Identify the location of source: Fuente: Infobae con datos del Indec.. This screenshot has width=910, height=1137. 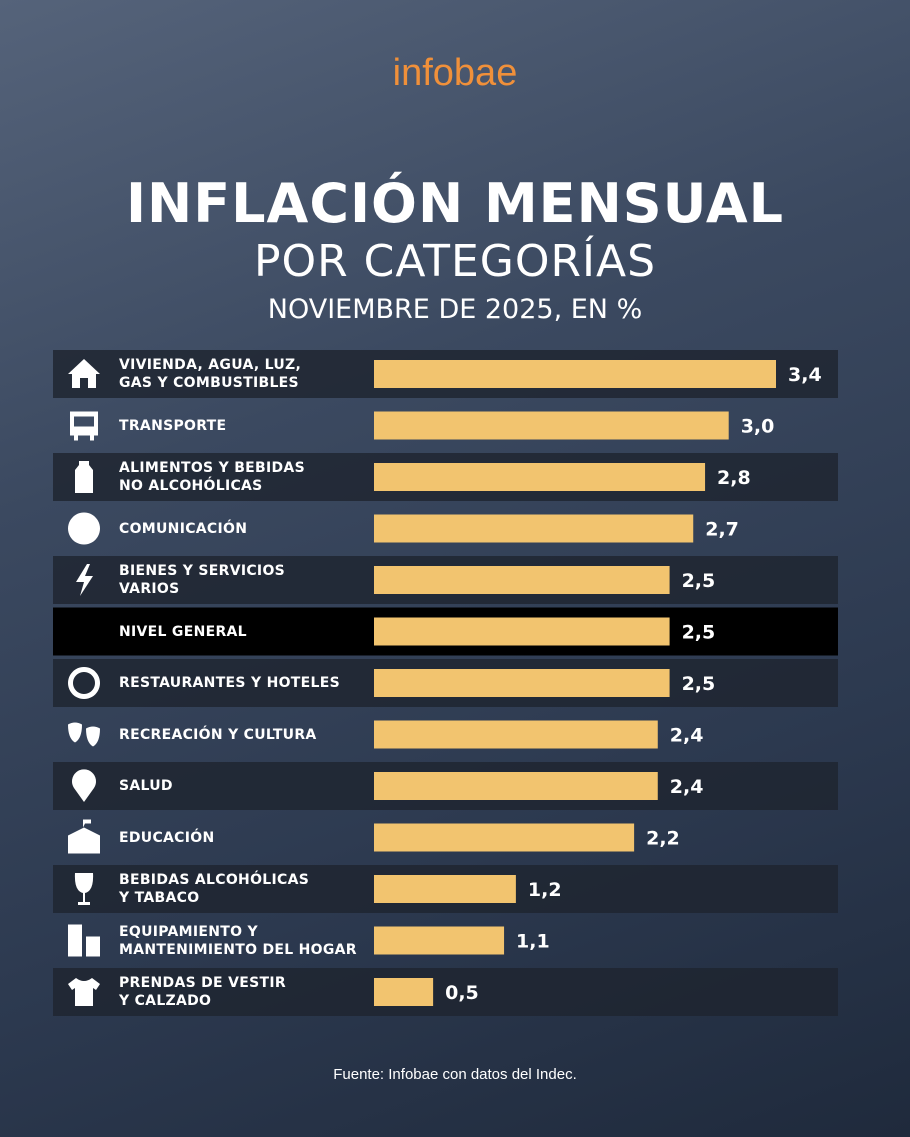
(455, 1074).